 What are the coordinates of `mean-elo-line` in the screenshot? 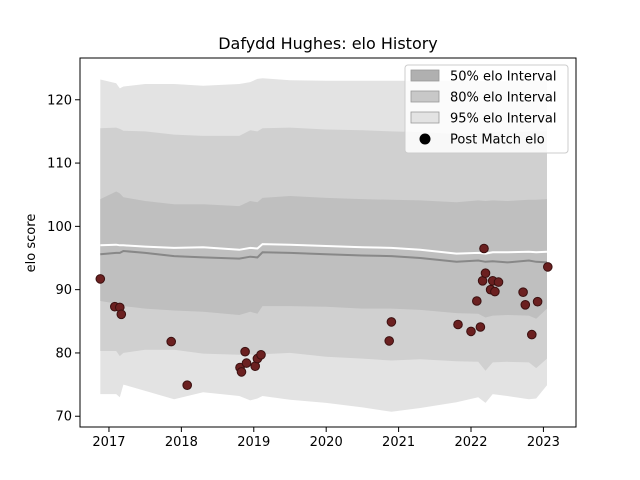 It's located at (324, 256).